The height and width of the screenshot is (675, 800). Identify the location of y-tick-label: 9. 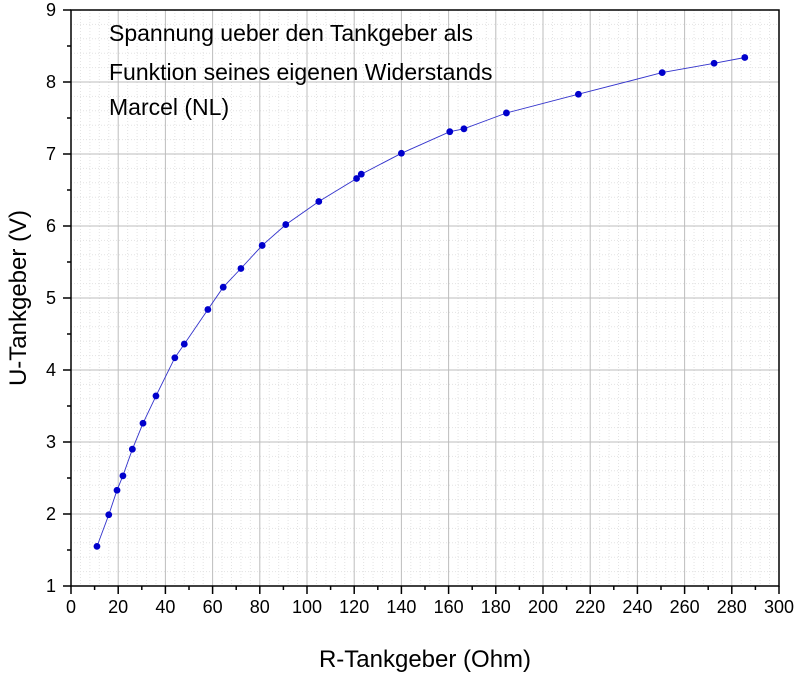
(51, 10).